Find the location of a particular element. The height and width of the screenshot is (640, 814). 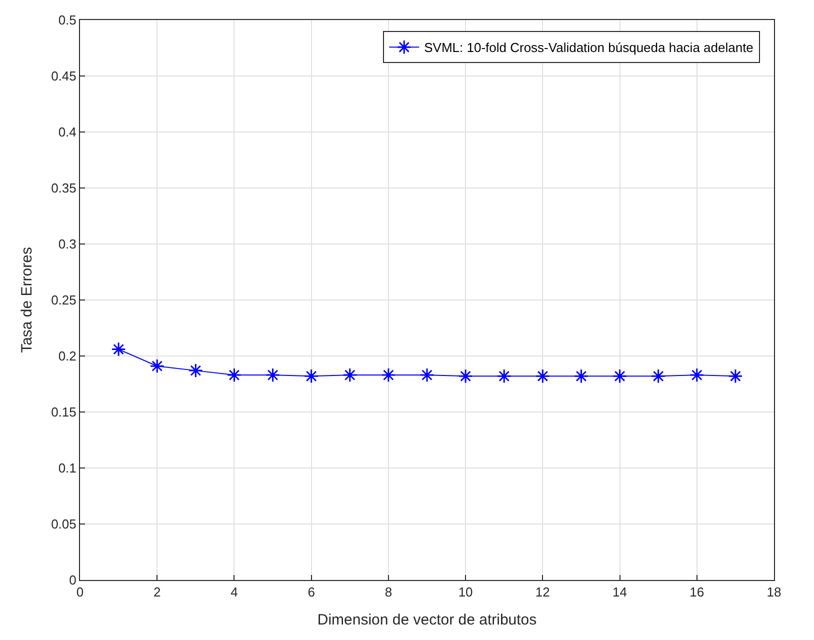

x-axis-title: Dimension de vector de atributos is located at coordinates (427, 620).